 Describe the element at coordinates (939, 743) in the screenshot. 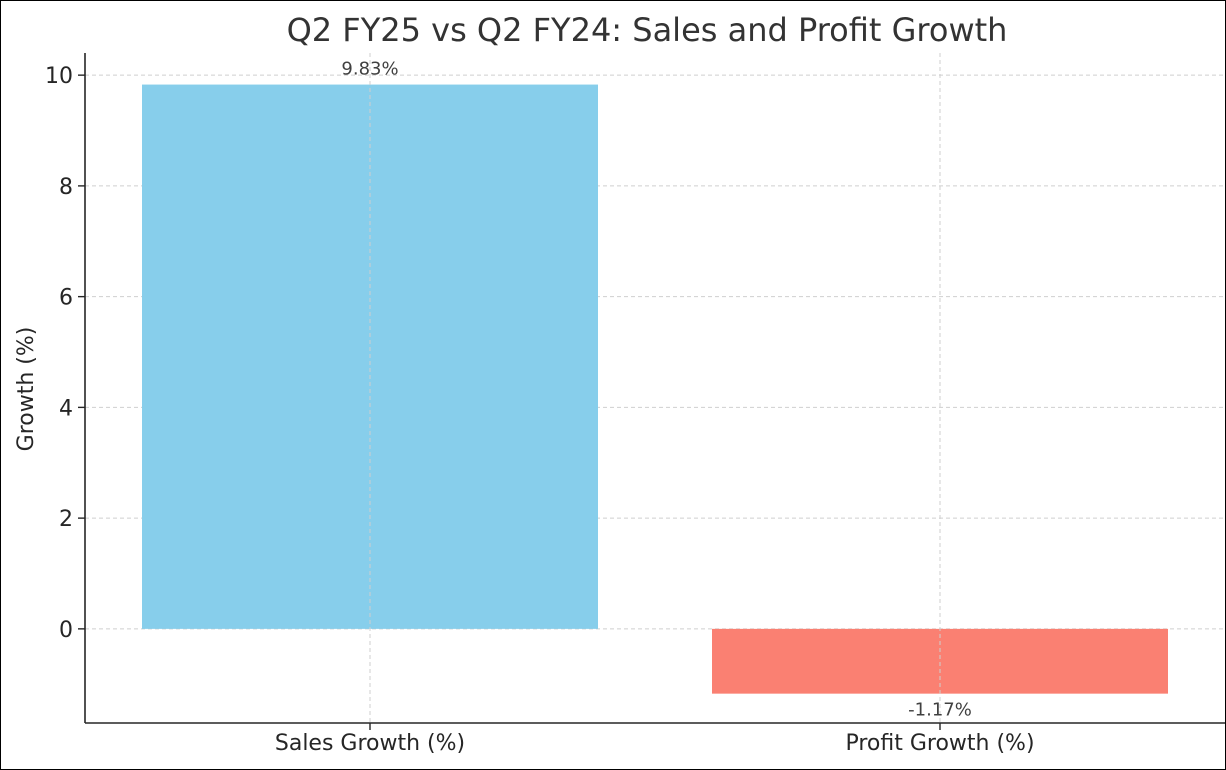

I see `x-tick-label-1: Profit Growth (%)` at that location.